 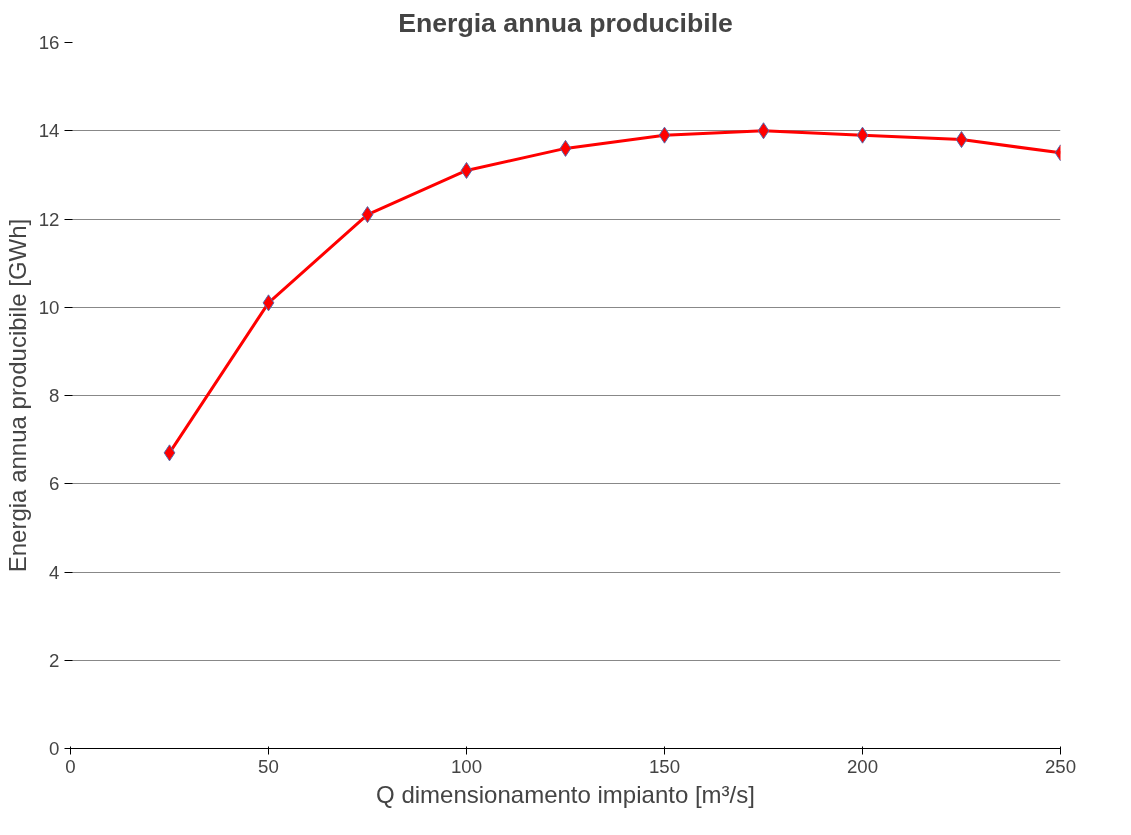 I want to click on x-tick-label: 200, so click(x=862, y=766).